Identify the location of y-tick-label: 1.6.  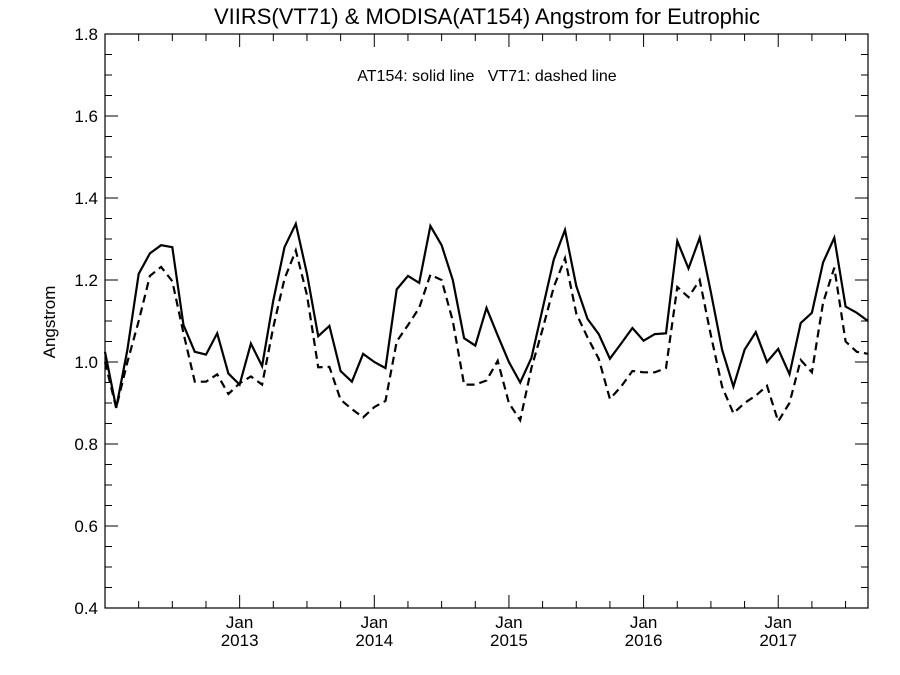
(86, 116).